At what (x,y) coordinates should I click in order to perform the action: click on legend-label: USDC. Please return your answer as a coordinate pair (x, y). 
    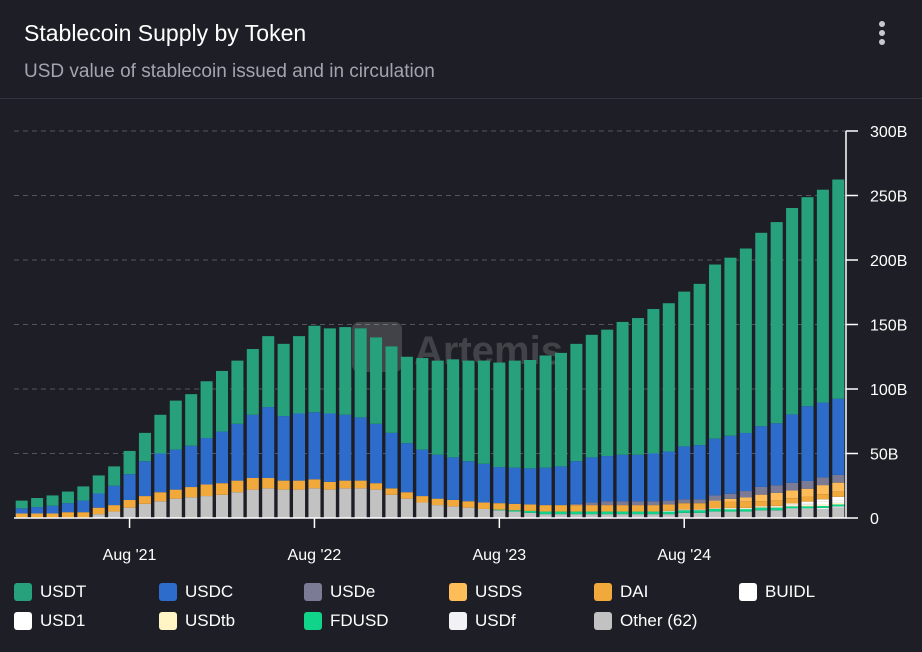
    Looking at the image, I should click on (209, 591).